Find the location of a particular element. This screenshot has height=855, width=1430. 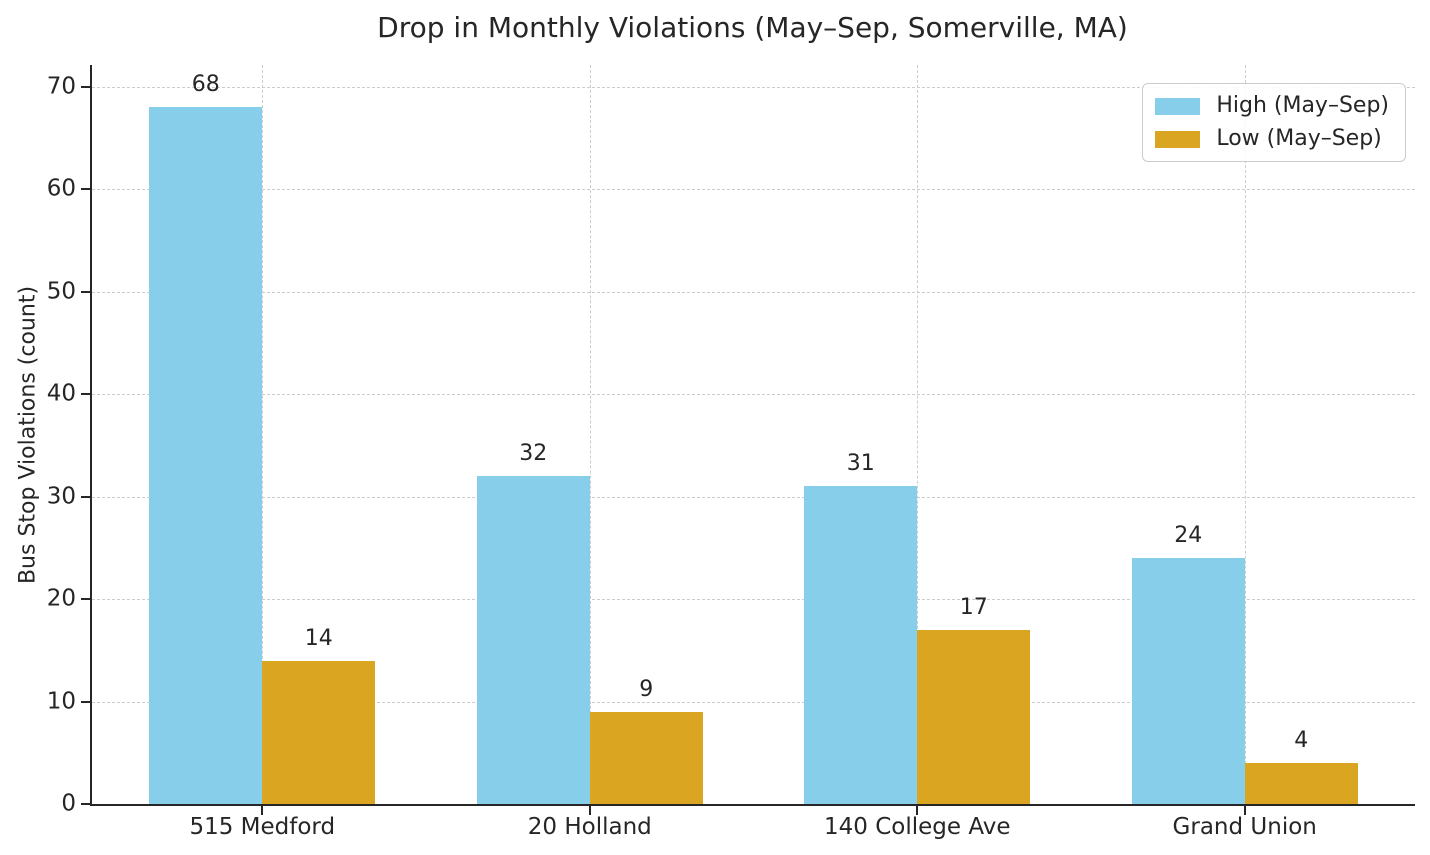

x-tick-label-140-college-ave: 140 College Ave is located at coordinates (917, 827).